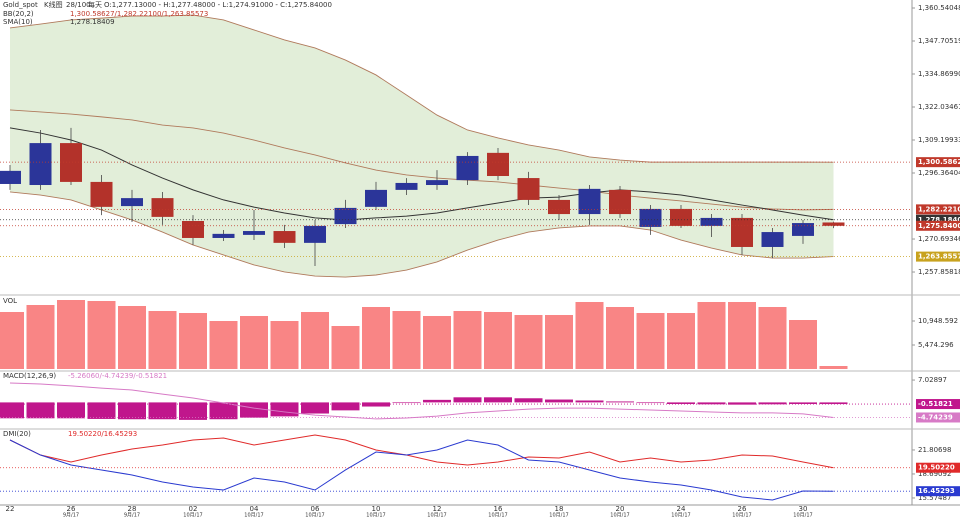 The height and width of the screenshot is (517, 960). What do you see at coordinates (939, 41) in the screenshot?
I see `y-tick-label: 1,347.70519` at bounding box center [939, 41].